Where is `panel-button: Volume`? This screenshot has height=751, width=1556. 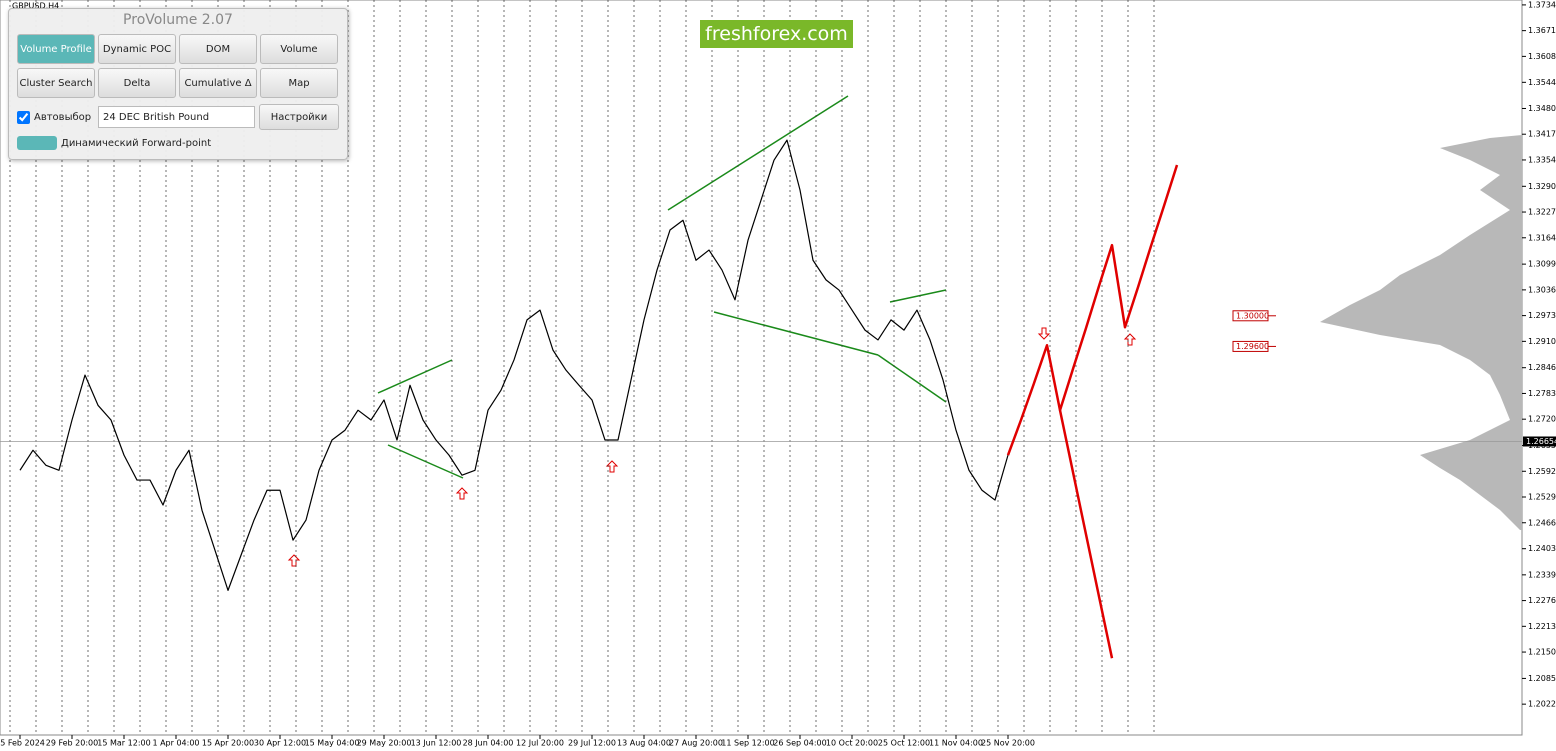
panel-button: Volume is located at coordinates (299, 49).